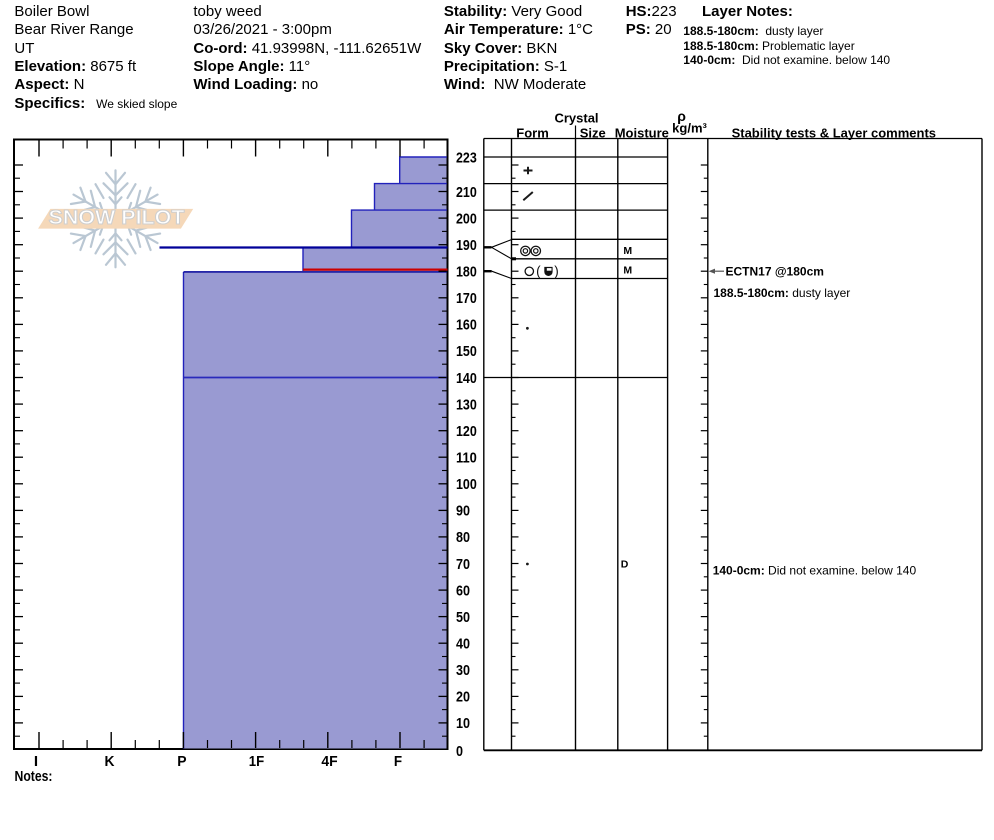  I want to click on svg-text: 50, so click(463, 617).